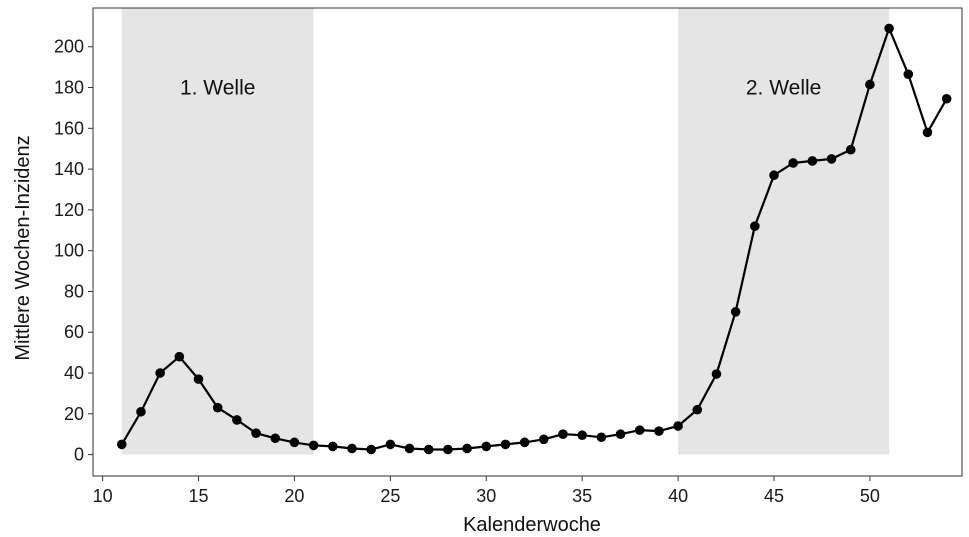  I want to click on x-tick-label-30: 30, so click(486, 496).